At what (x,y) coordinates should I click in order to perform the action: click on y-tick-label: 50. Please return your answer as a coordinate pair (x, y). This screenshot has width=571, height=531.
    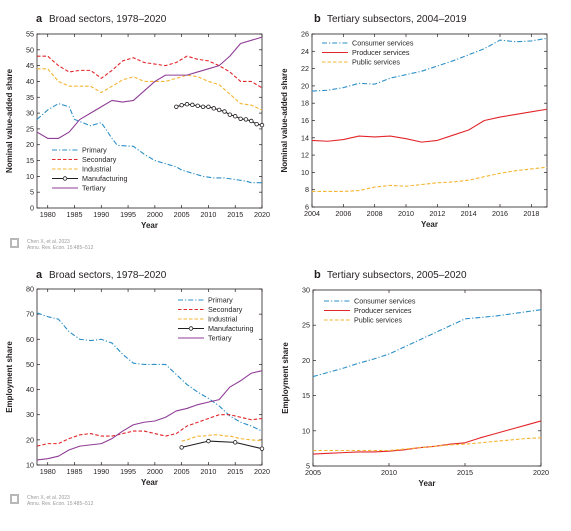
    Looking at the image, I should click on (30, 49).